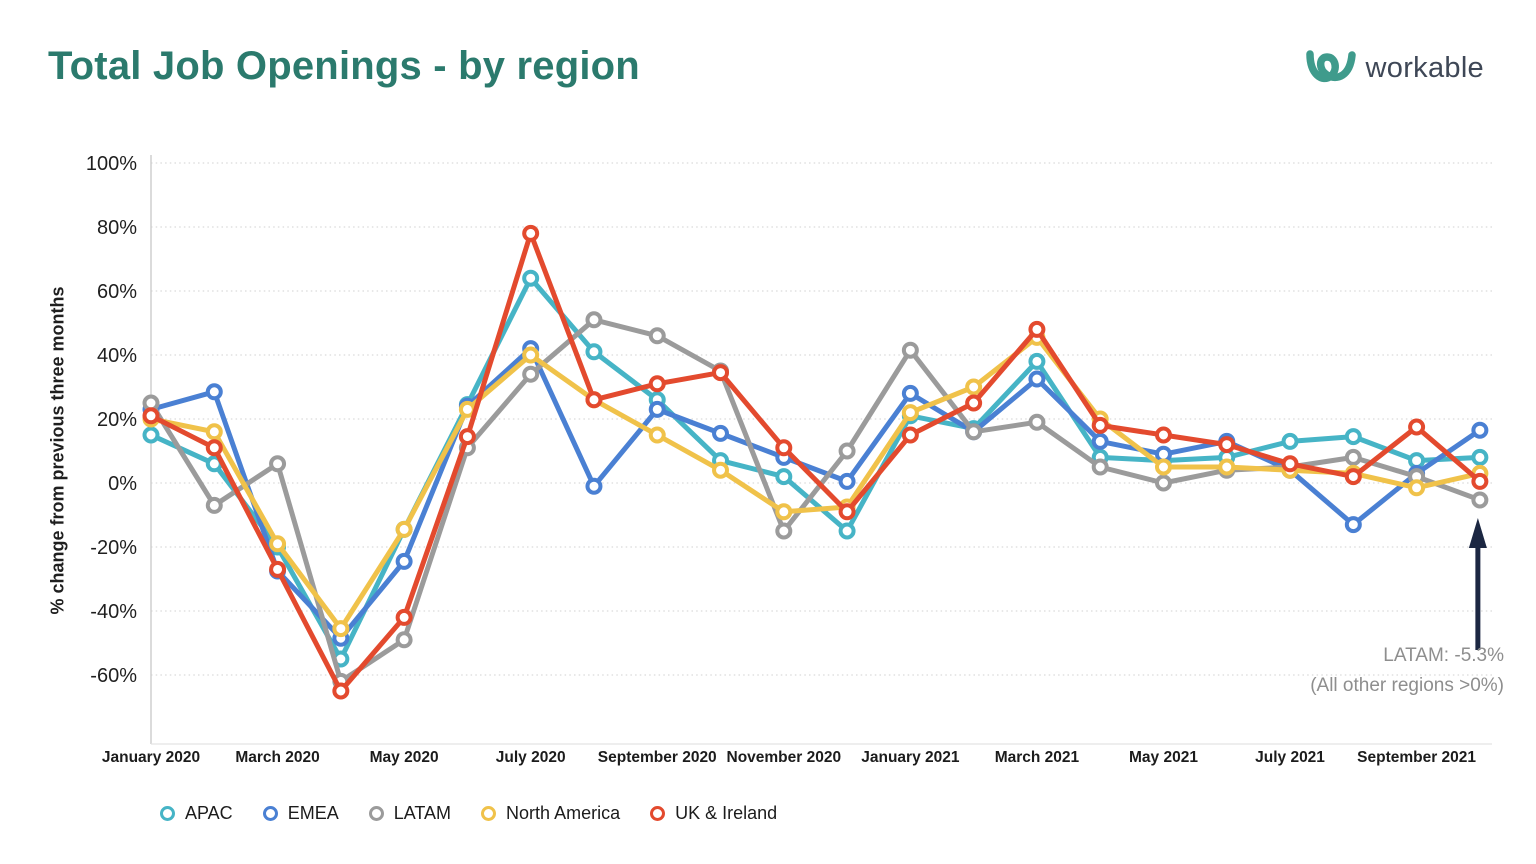 The width and height of the screenshot is (1536, 864). What do you see at coordinates (784, 757) in the screenshot?
I see `x-tick-label: November 2020` at bounding box center [784, 757].